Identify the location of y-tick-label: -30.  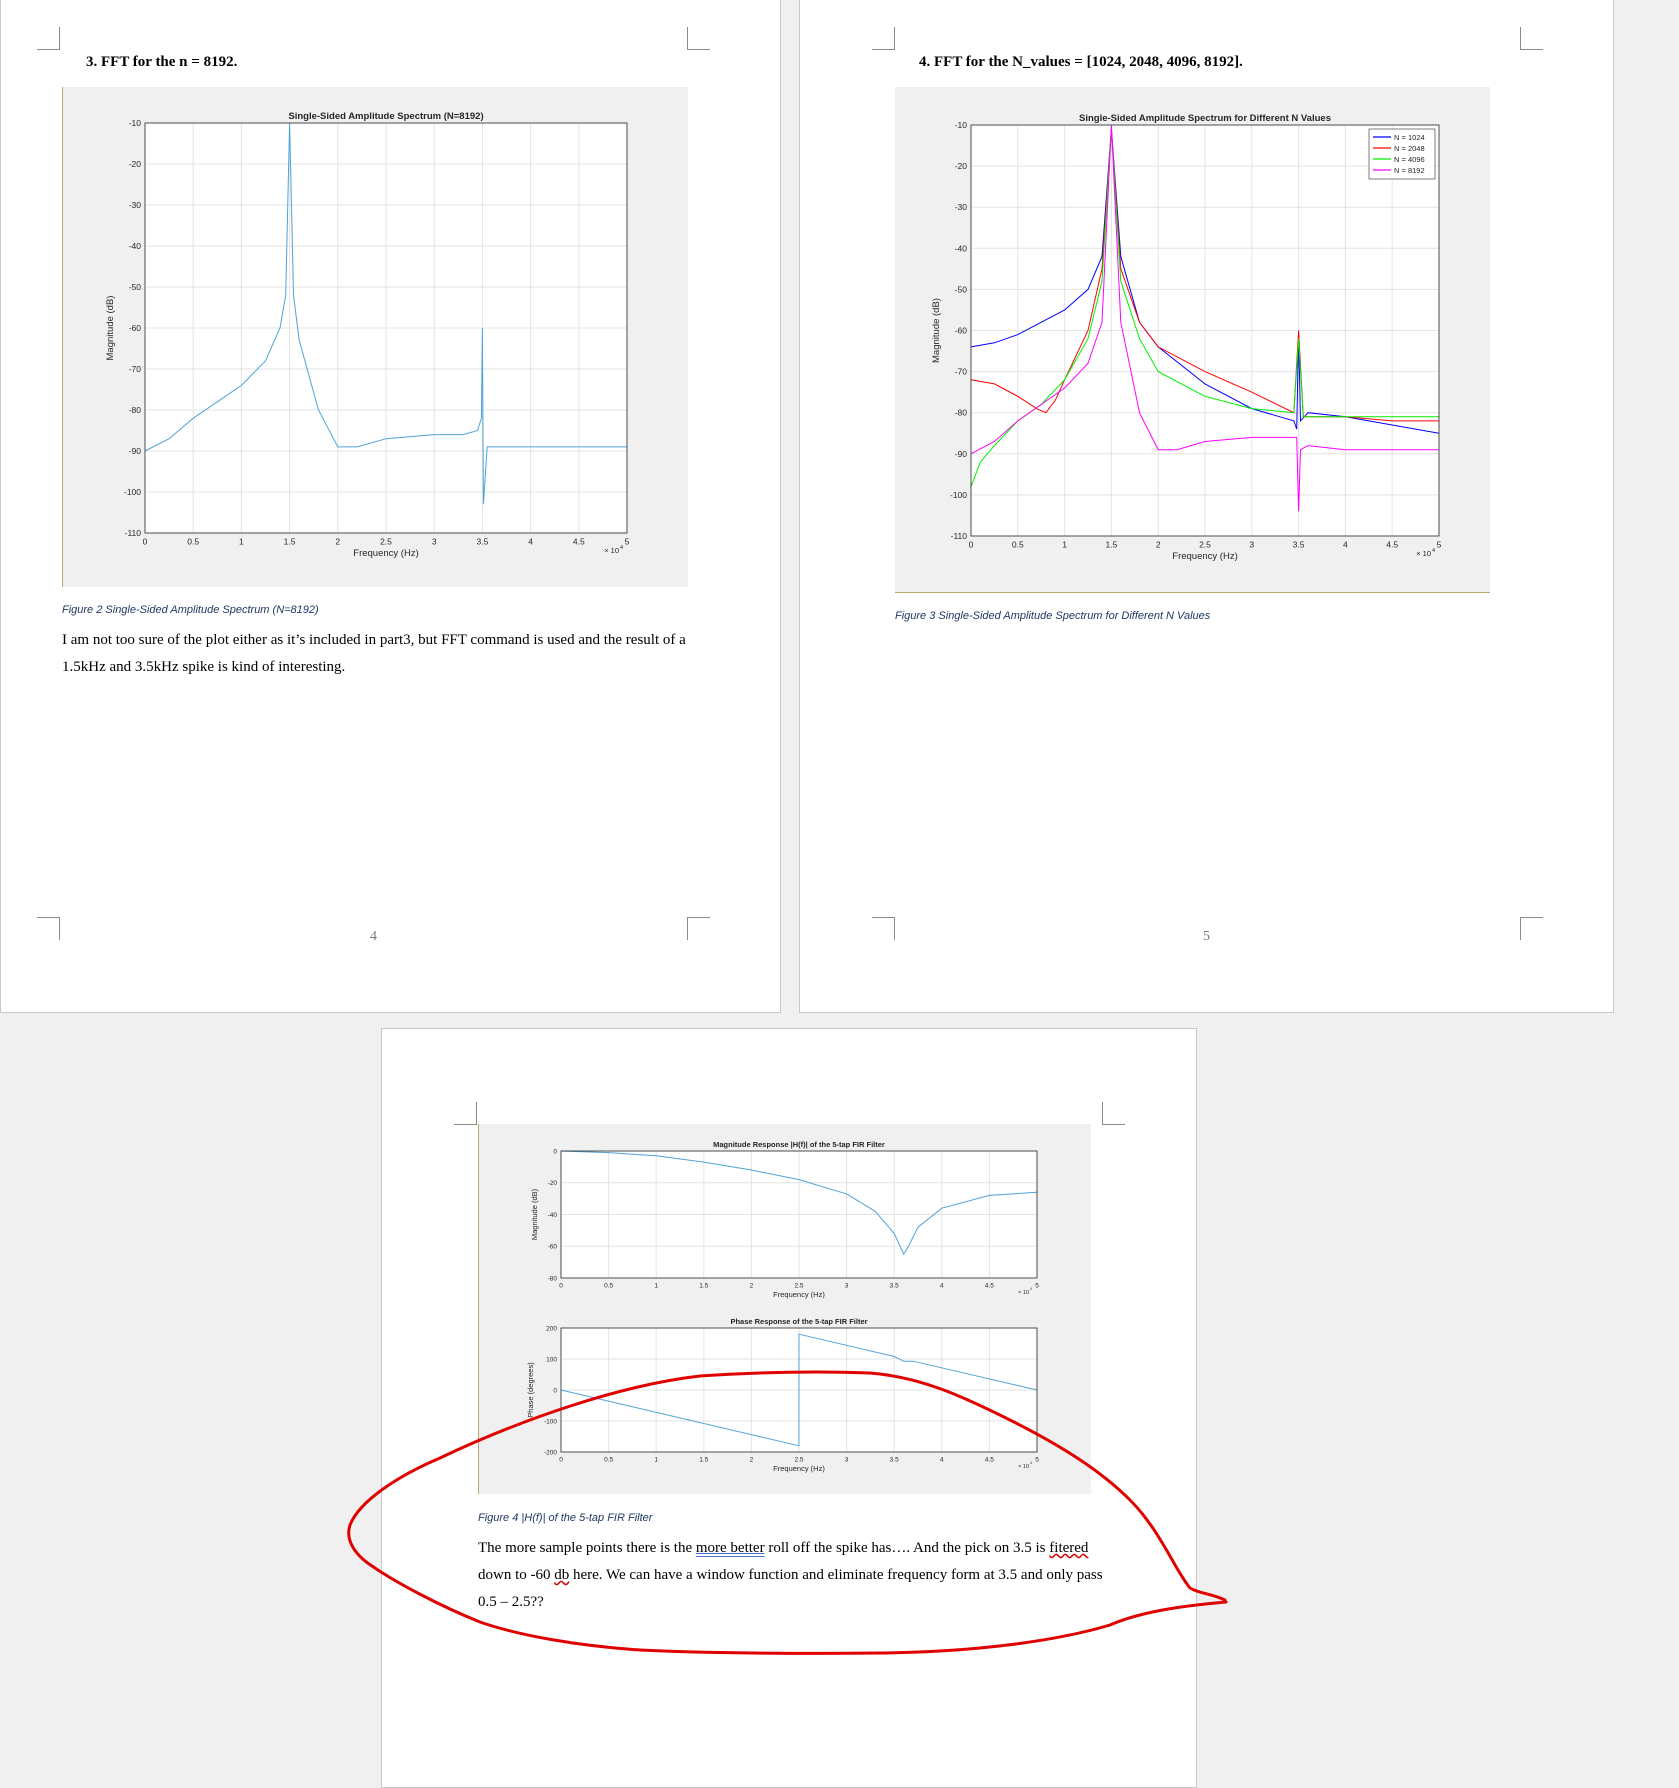
(961, 207).